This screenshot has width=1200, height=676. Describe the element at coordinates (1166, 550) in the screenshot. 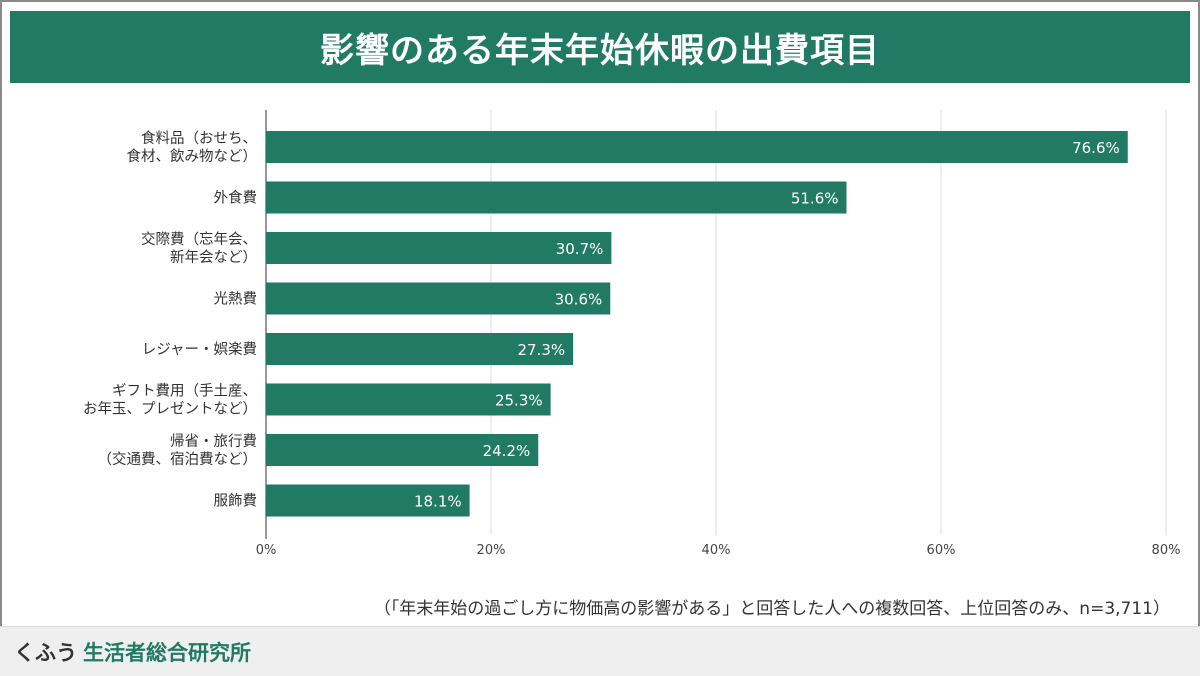

I see `x-tick-label: 80%` at that location.